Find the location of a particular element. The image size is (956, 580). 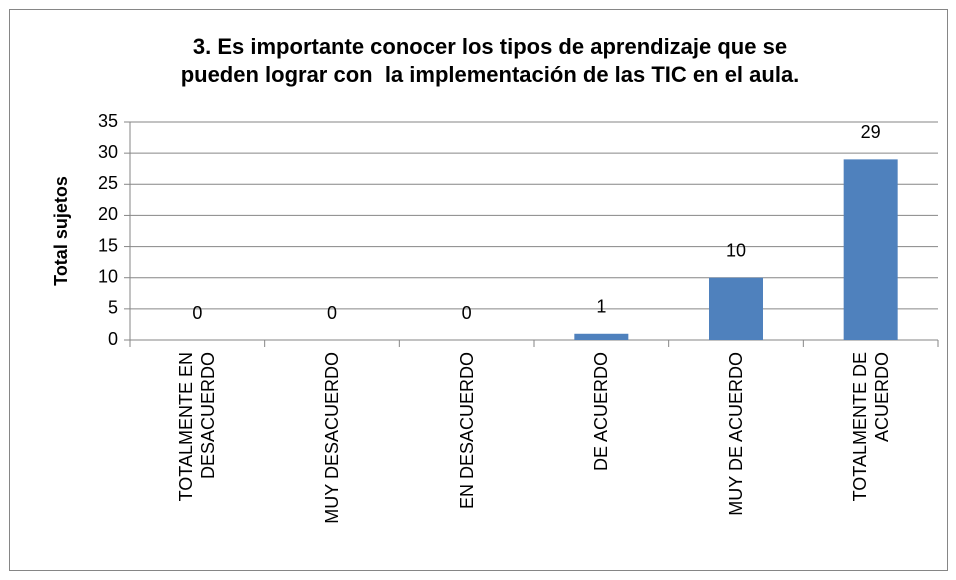

value-label: 29 is located at coordinates (871, 132).